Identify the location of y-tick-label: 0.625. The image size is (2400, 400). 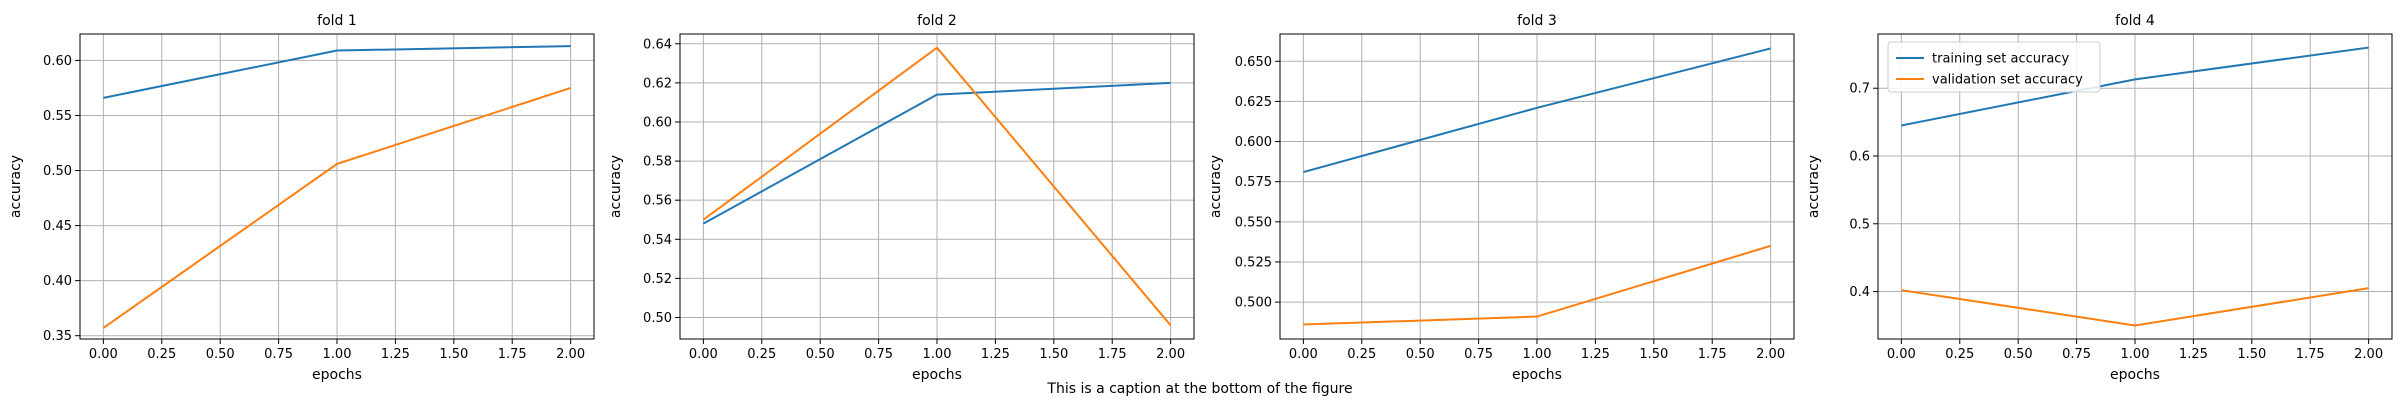
(1253, 102).